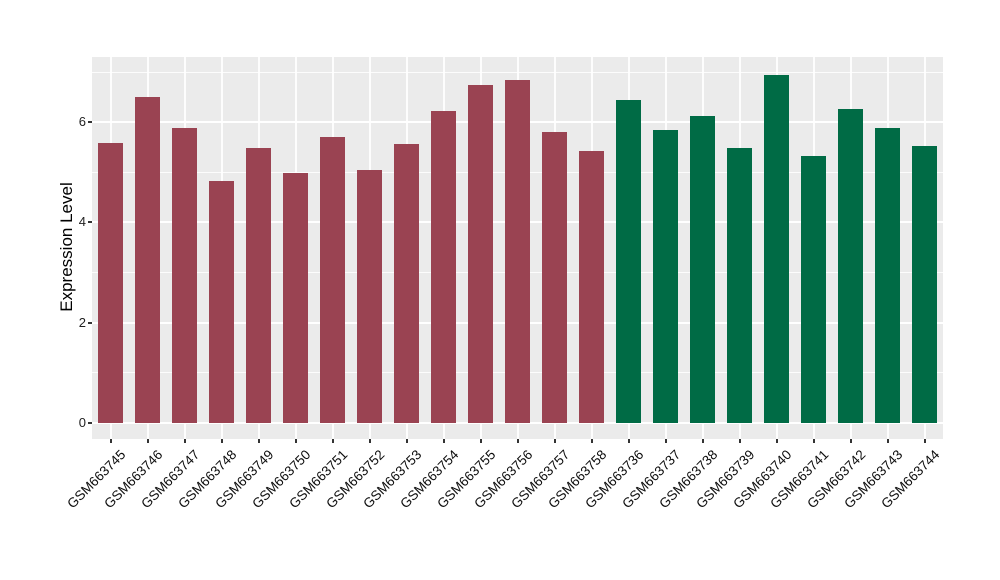 Image resolution: width=1000 pixels, height=580 pixels. Describe the element at coordinates (170, 479) in the screenshot. I see `x-tick-label: GSM663747` at that location.